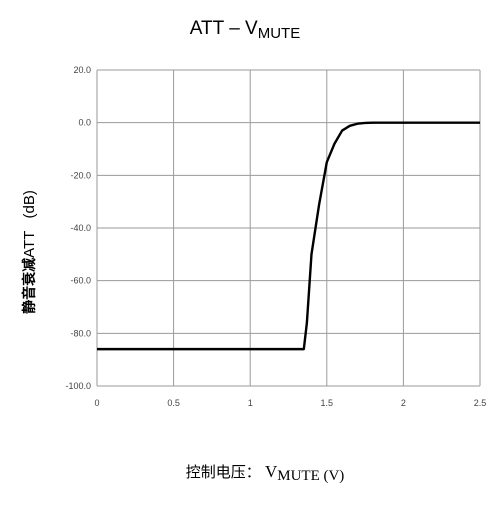  Describe the element at coordinates (279, 33) in the screenshot. I see `chart-title-subscript: MUTE` at that location.